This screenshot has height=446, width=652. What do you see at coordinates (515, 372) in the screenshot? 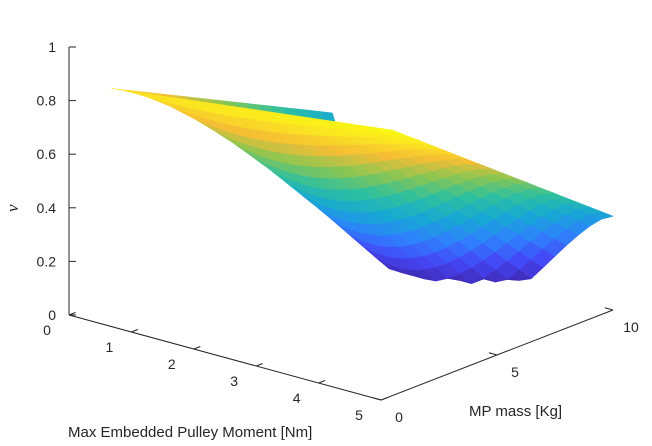
I see `y-tick-label: 5` at bounding box center [515, 372].